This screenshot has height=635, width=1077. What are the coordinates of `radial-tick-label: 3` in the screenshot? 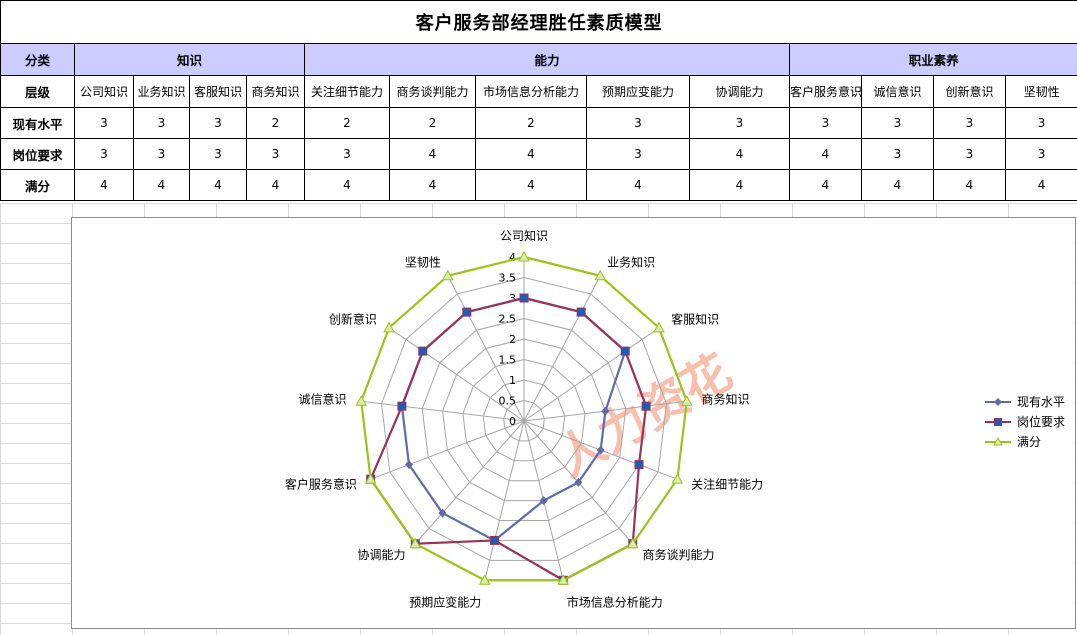 It's located at (512, 298).